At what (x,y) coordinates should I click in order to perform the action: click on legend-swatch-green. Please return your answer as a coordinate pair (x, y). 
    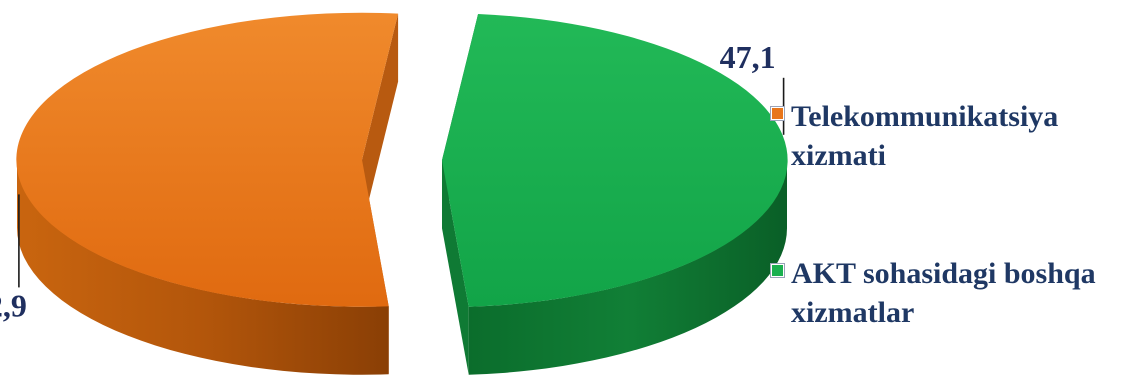
    Looking at the image, I should click on (777, 270).